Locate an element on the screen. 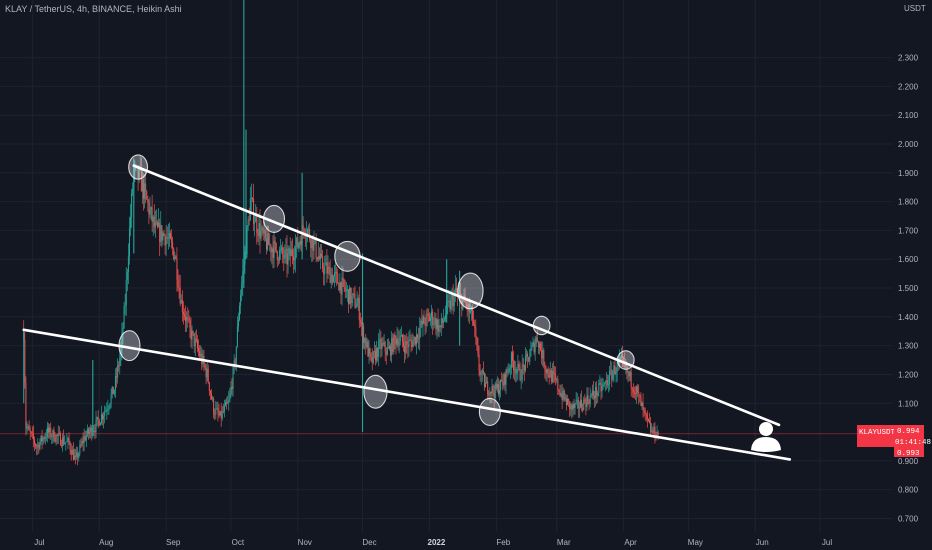 The image size is (932, 550). y-tick-label: 1.600 is located at coordinates (908, 259).